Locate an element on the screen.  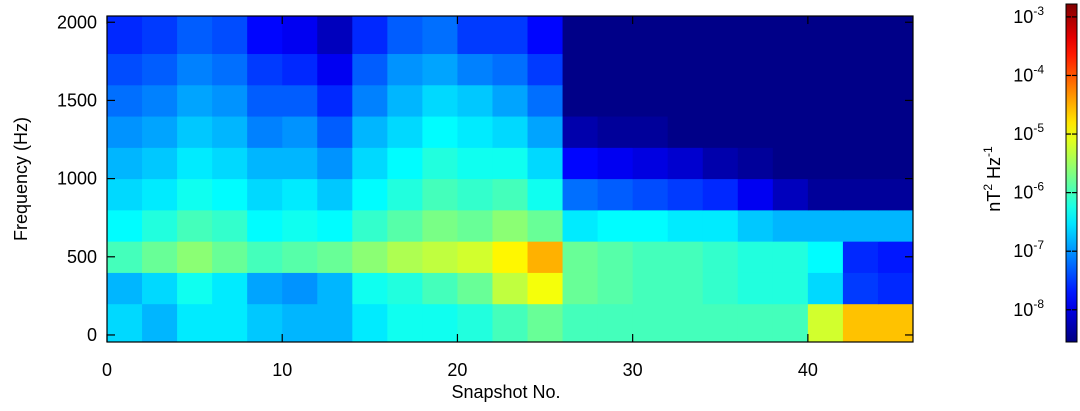
label-part: Hz is located at coordinates (994, 170).